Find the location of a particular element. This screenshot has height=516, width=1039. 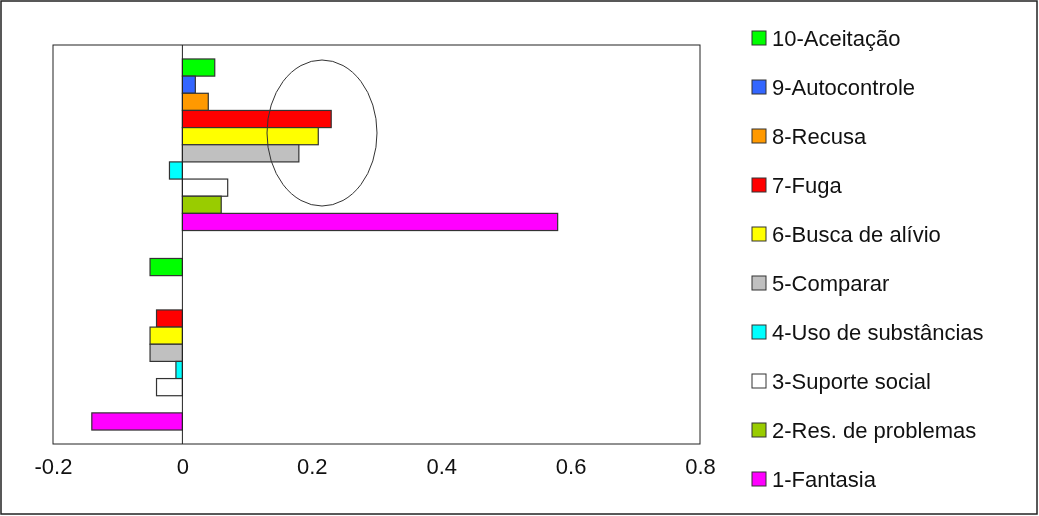

legend-label: 5-Comparar is located at coordinates (831, 283).